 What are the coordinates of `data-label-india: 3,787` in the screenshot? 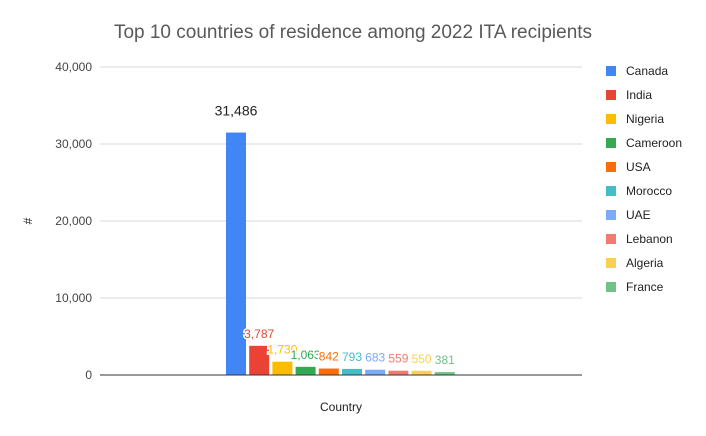 It's located at (259, 334).